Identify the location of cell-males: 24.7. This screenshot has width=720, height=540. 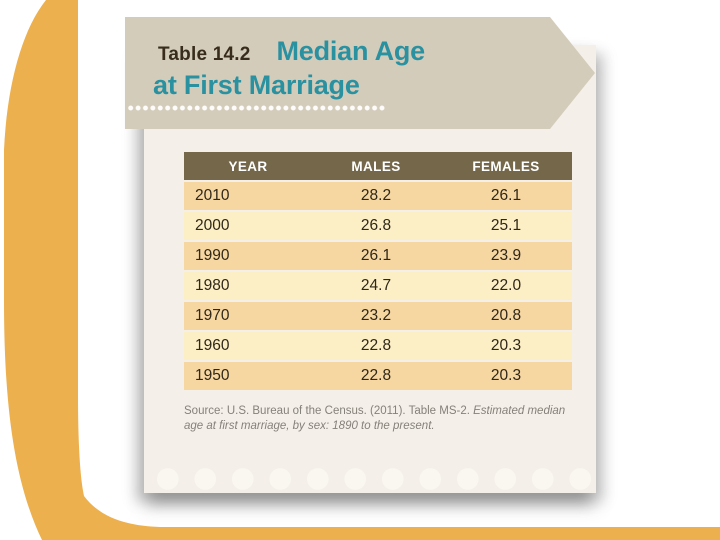
(376, 286).